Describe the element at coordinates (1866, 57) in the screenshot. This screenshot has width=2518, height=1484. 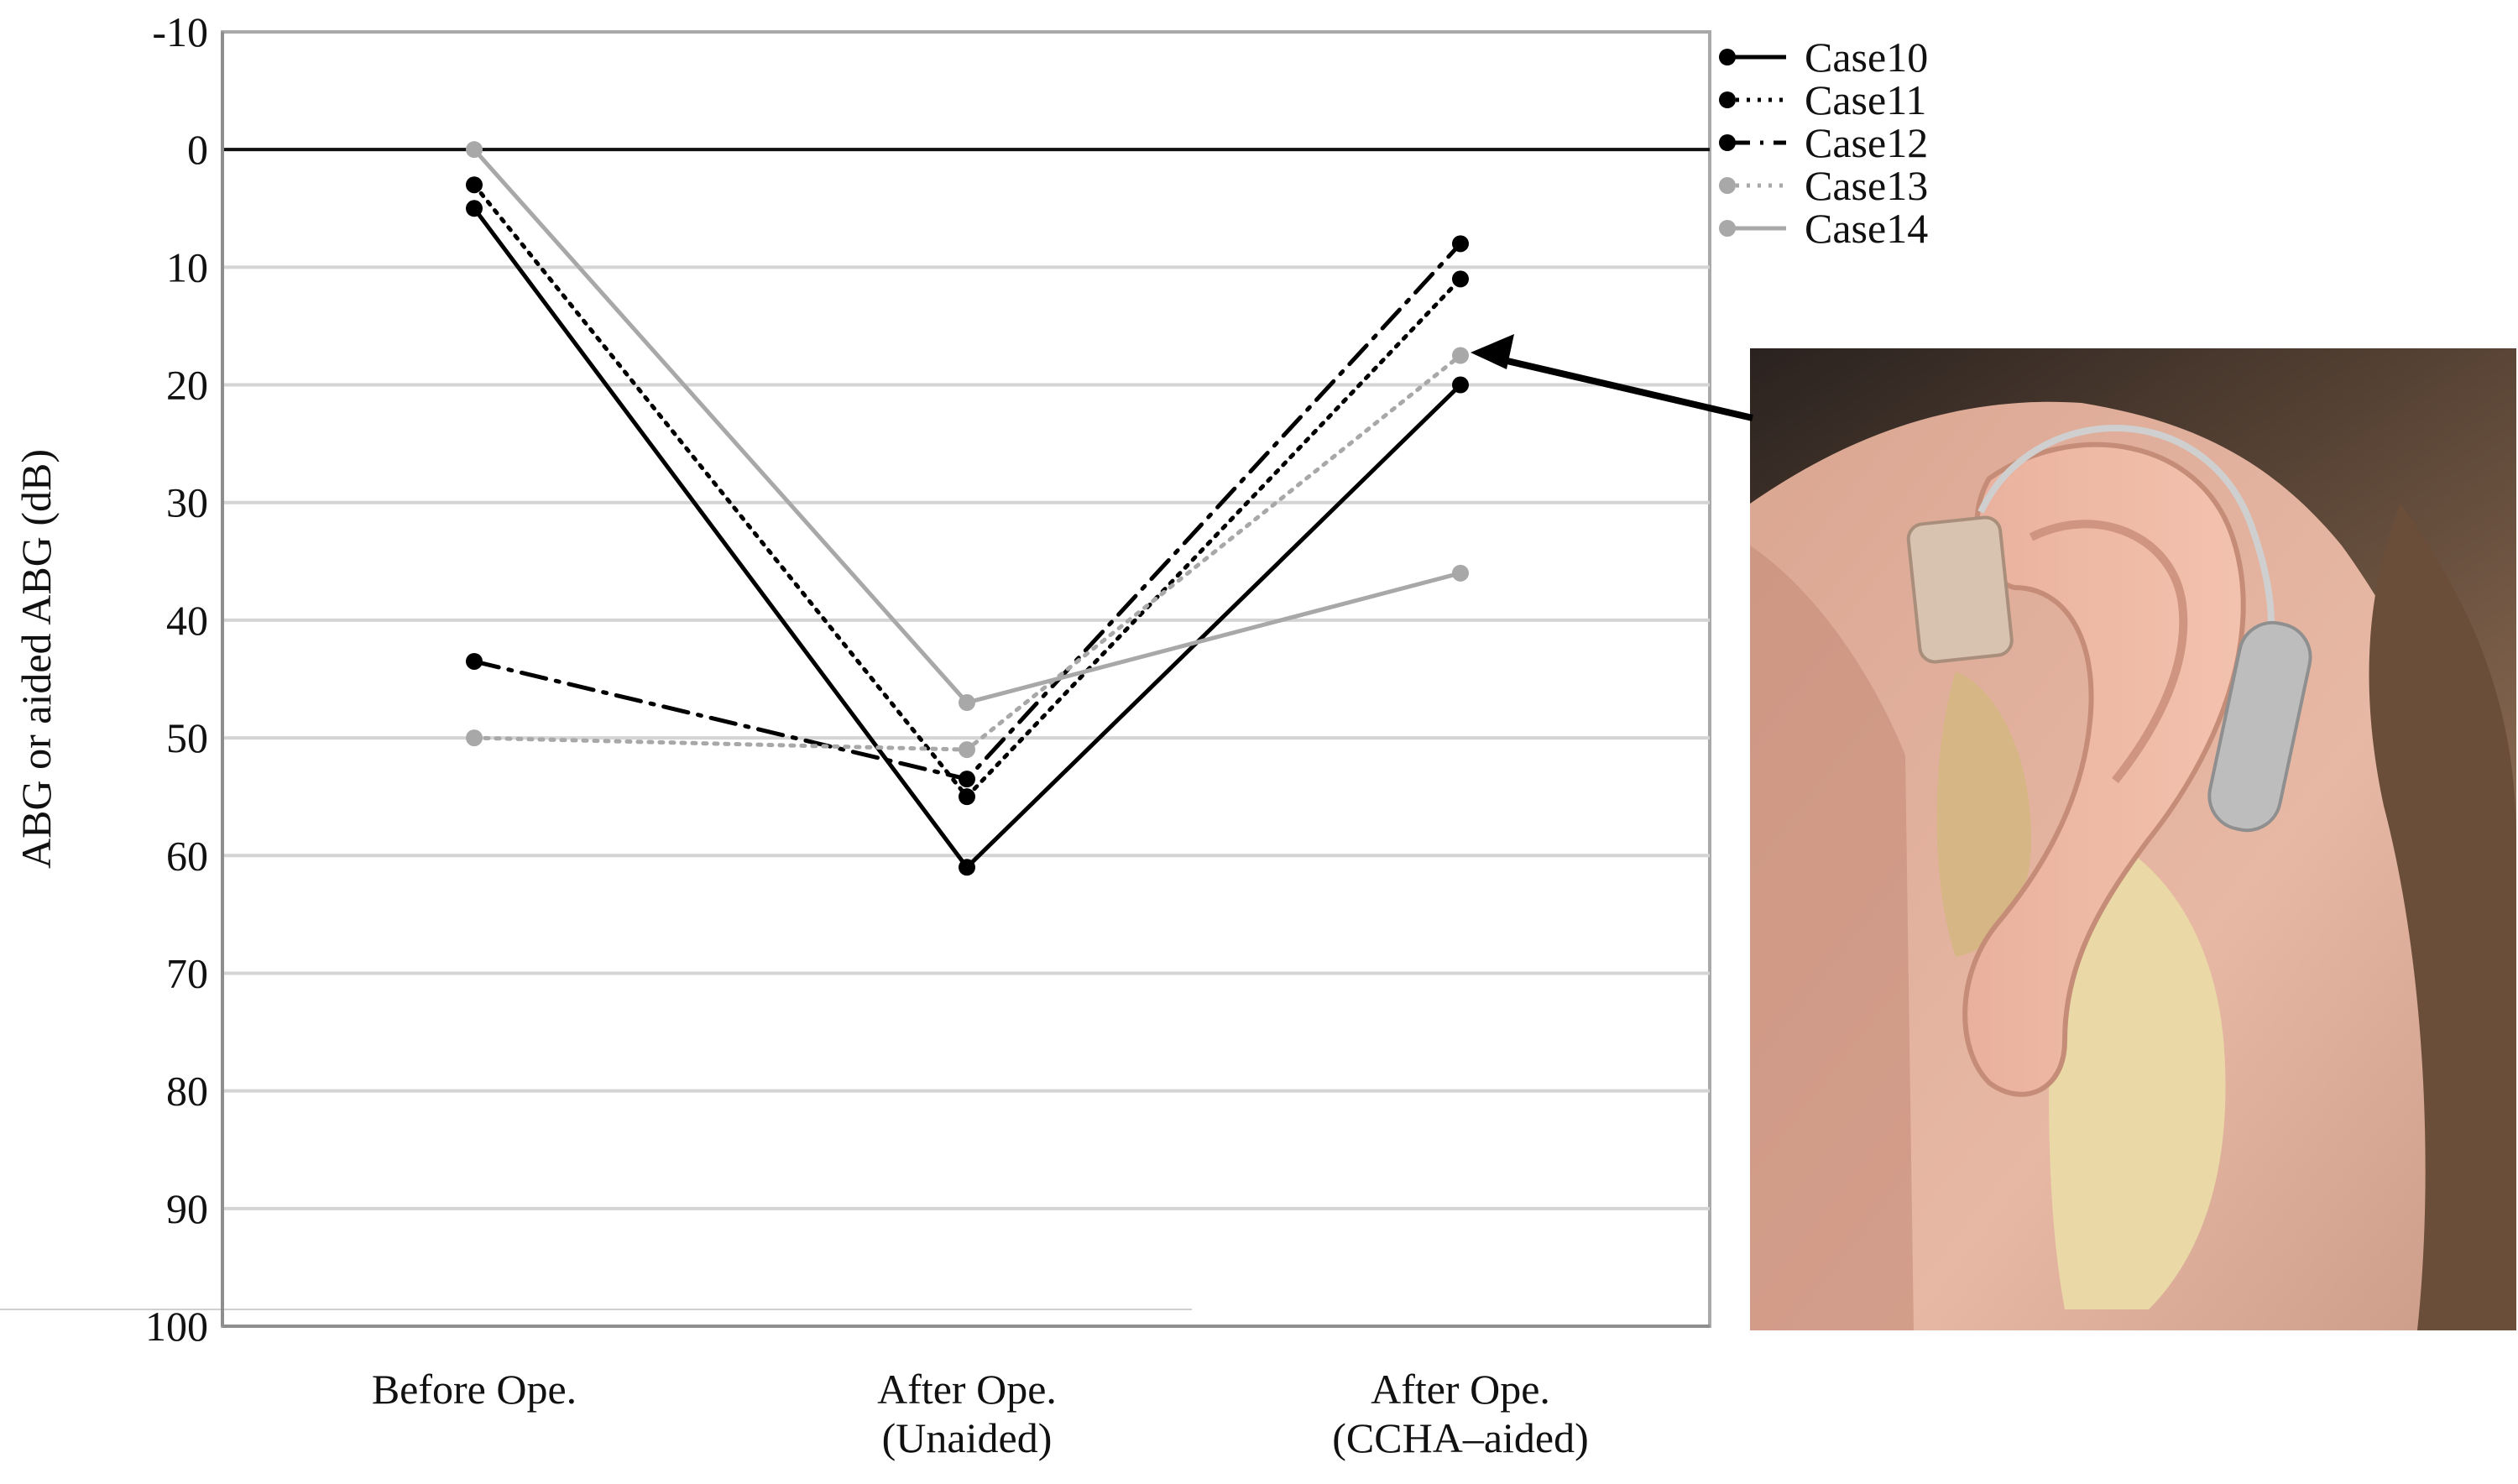
I see `legend-label: Case10` at that location.